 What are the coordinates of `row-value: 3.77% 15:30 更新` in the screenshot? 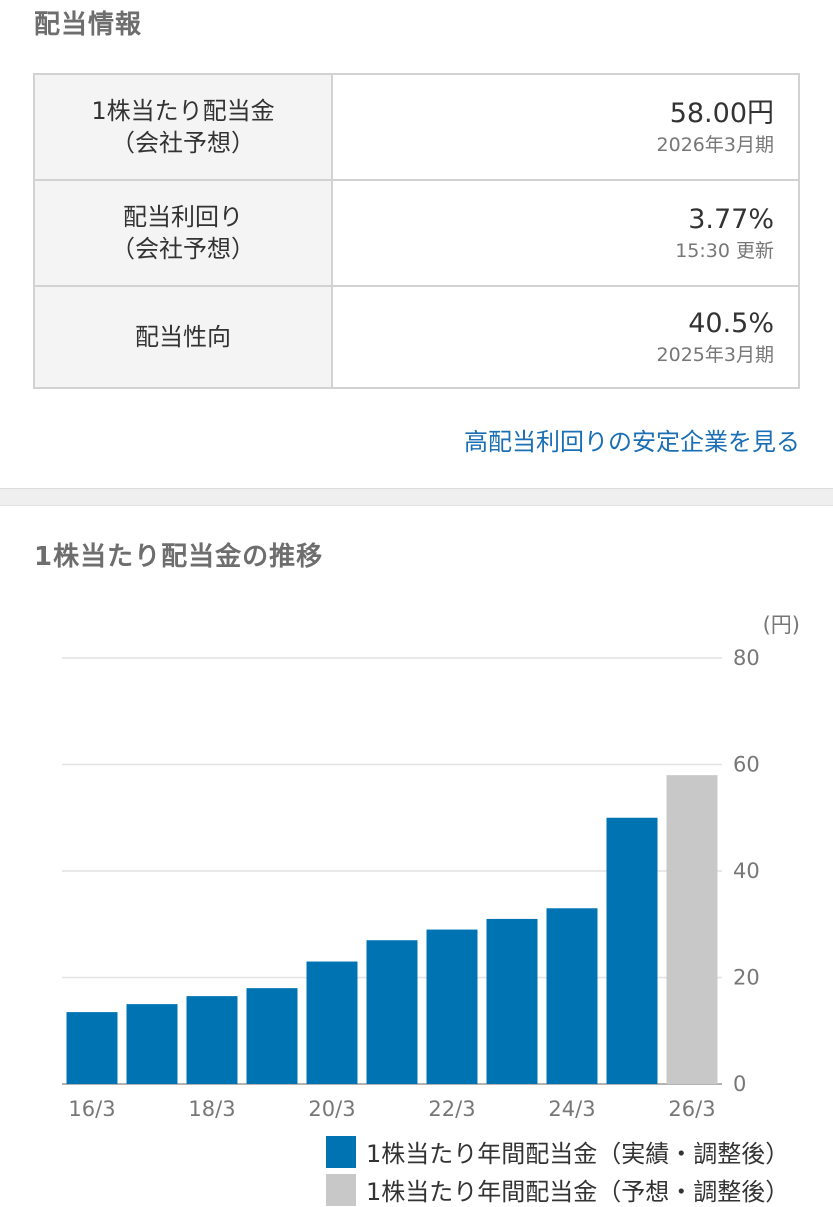 It's located at (565, 233).